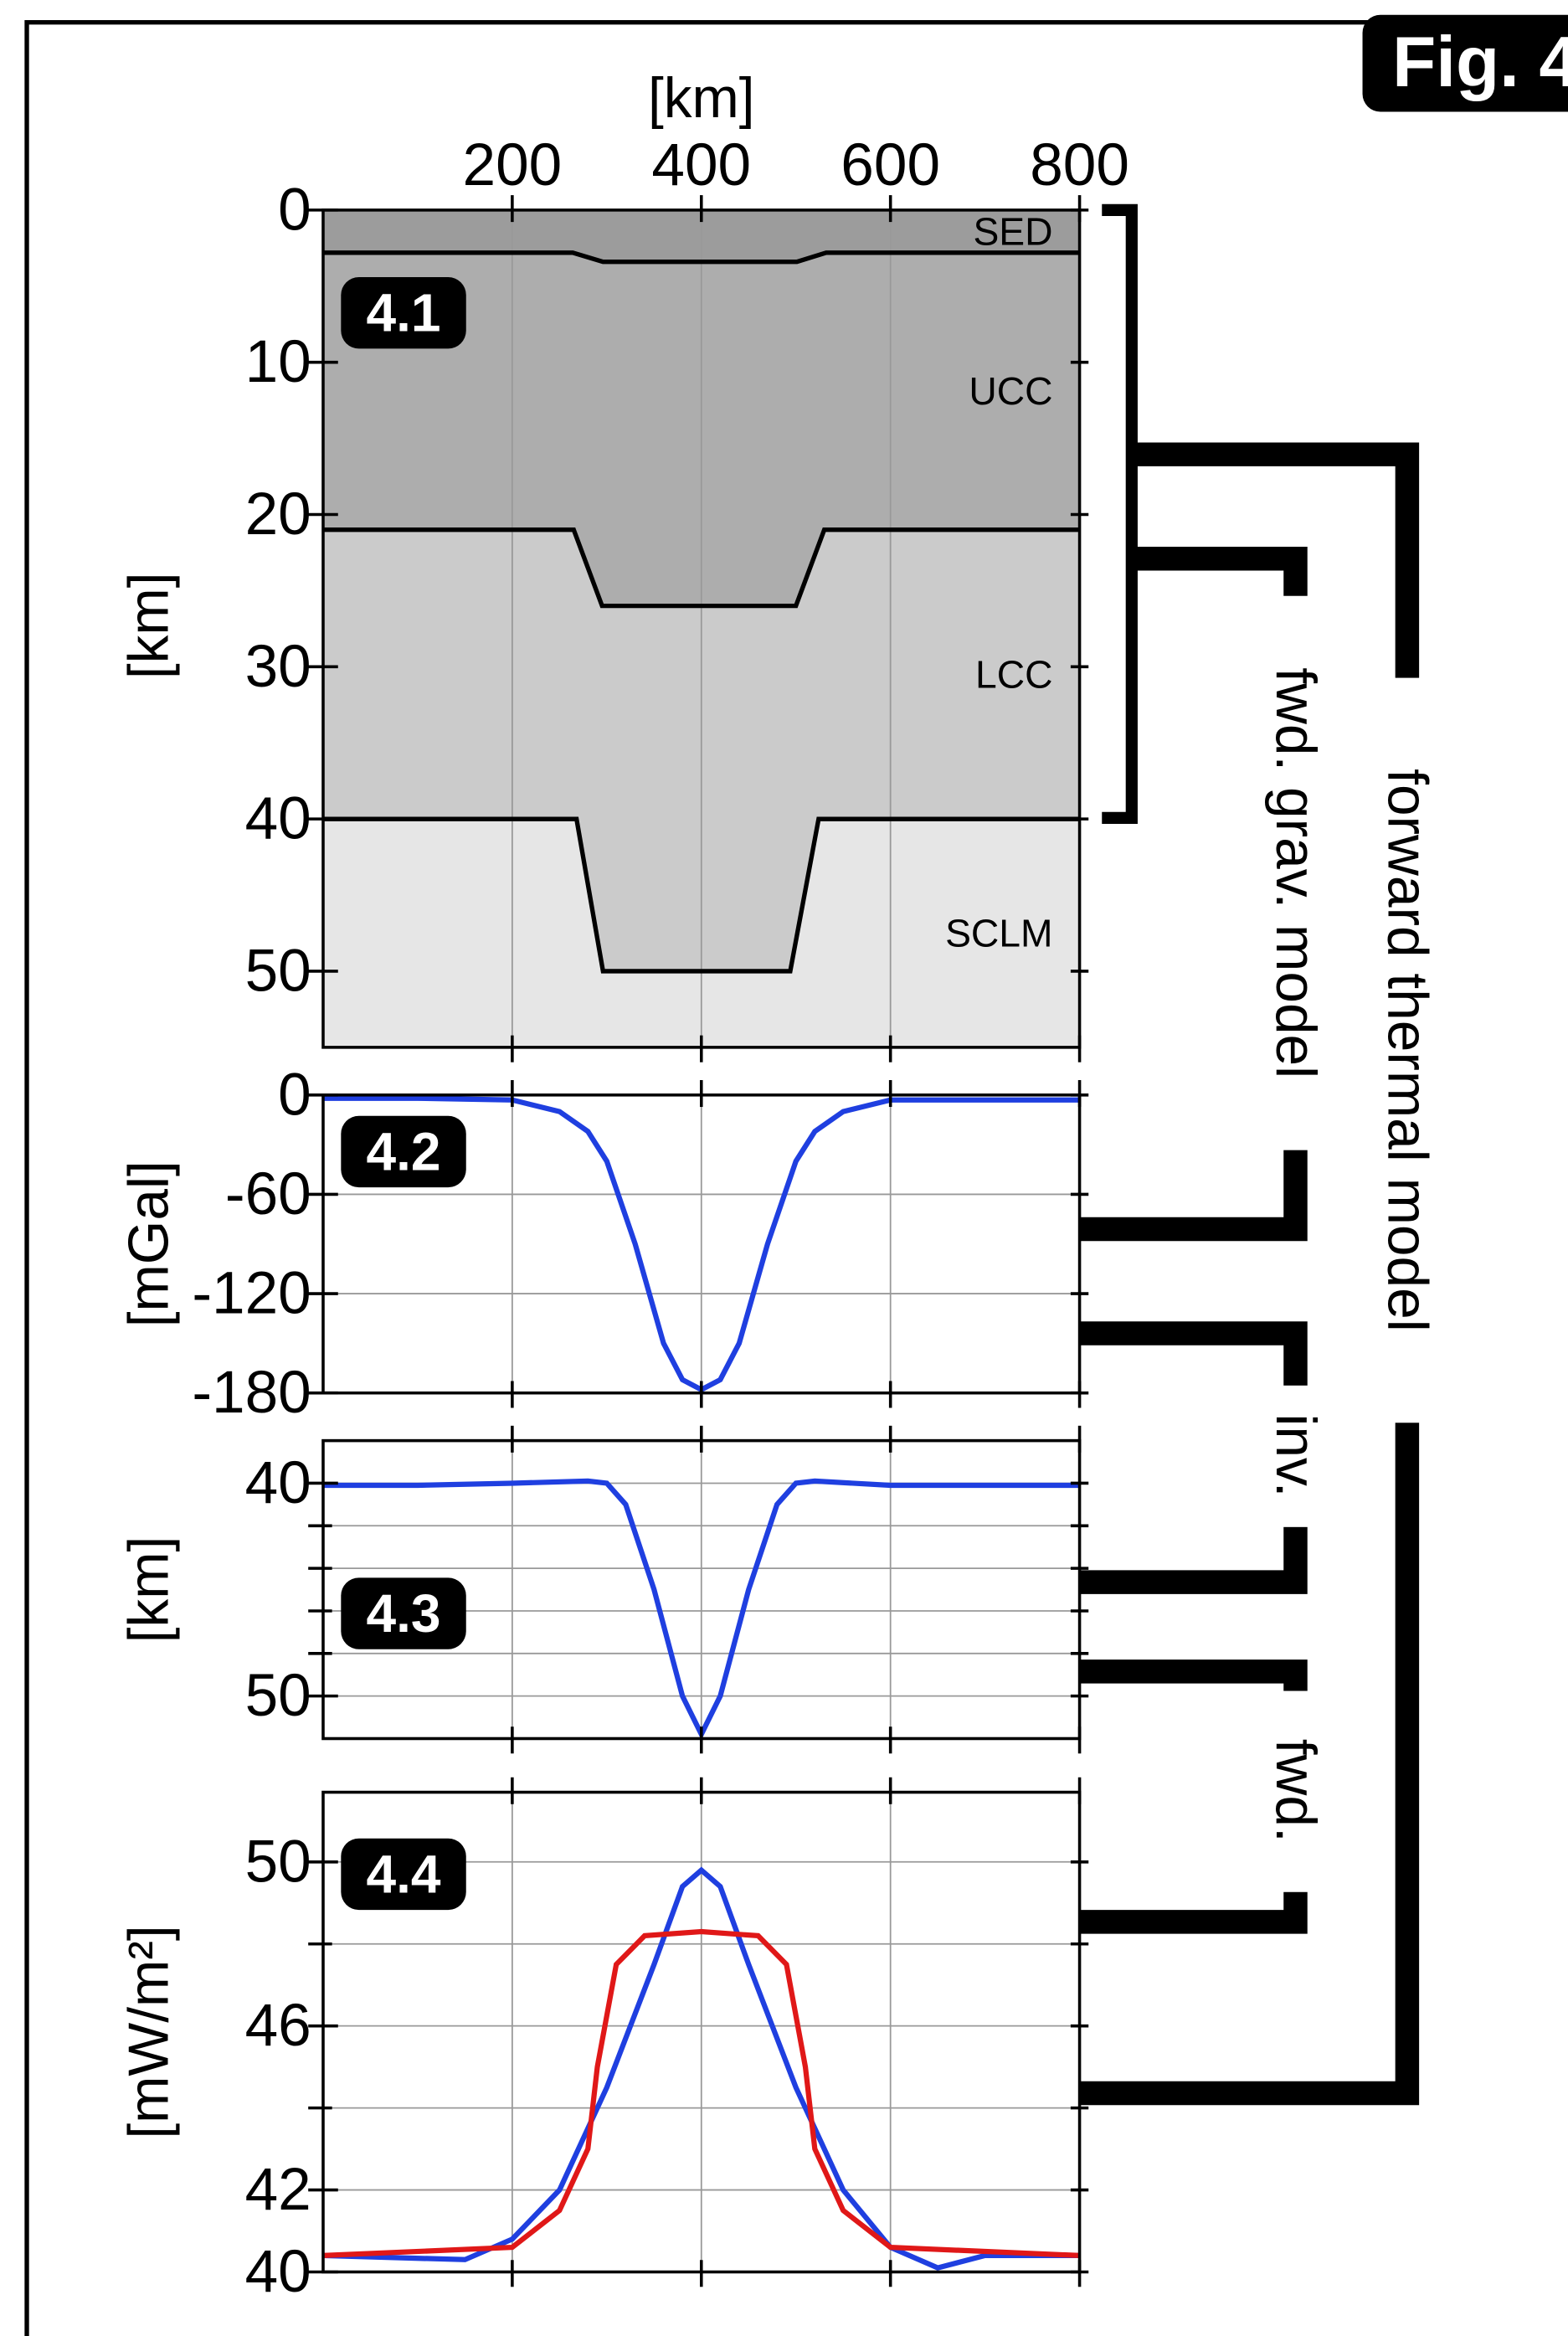 The width and height of the screenshot is (1568, 2336). Describe the element at coordinates (999, 933) in the screenshot. I see `layer-label: SCLM` at that location.